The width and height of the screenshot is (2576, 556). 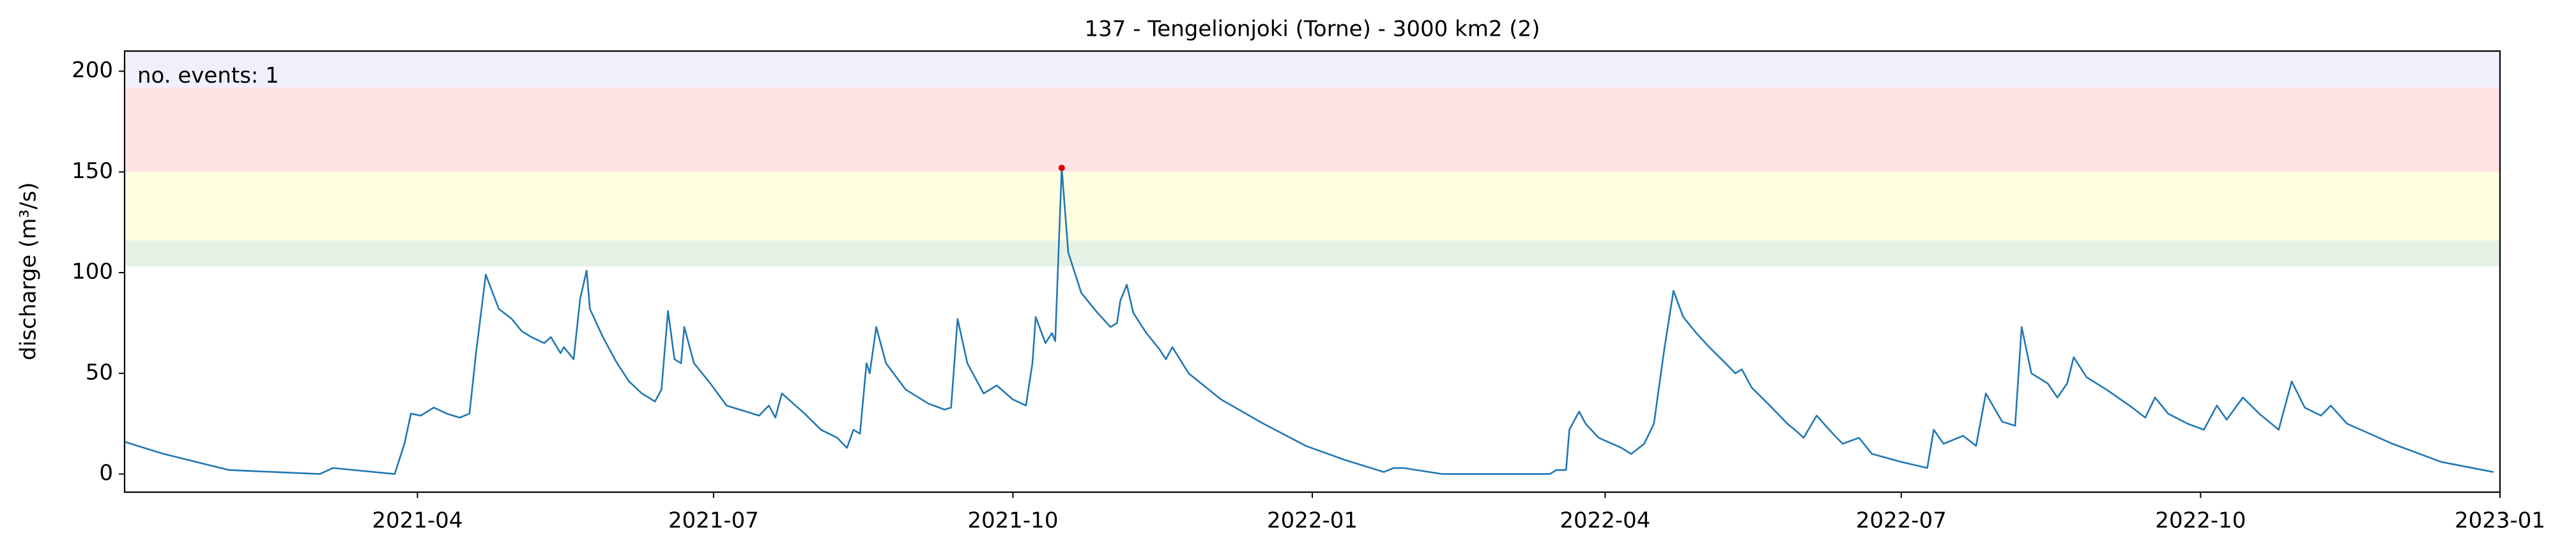 What do you see at coordinates (1312, 521) in the screenshot?
I see `x-tick-label: 2022-01` at bounding box center [1312, 521].